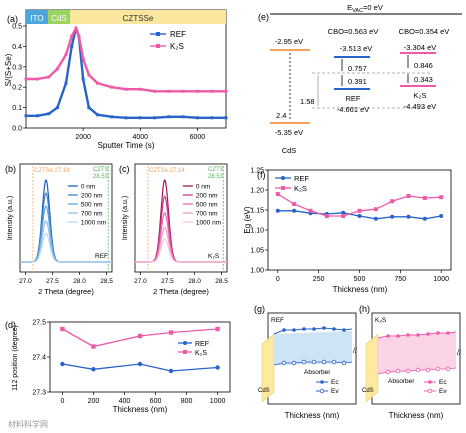 The image size is (466, 433). What do you see at coordinates (92, 214) in the screenshot?
I see `legend-label: 700 nm` at bounding box center [92, 214].